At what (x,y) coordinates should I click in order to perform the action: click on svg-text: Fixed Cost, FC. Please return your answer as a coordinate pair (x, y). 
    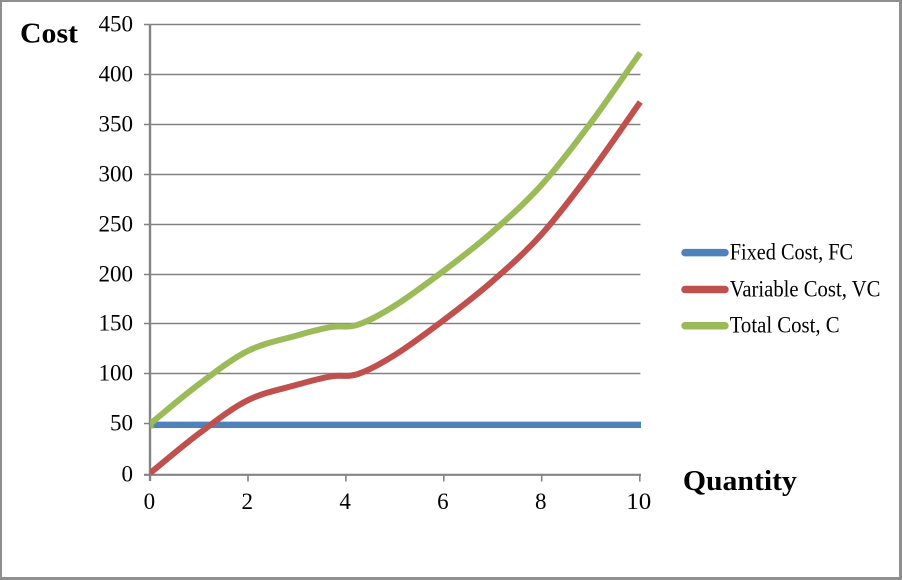
    Looking at the image, I should click on (791, 251).